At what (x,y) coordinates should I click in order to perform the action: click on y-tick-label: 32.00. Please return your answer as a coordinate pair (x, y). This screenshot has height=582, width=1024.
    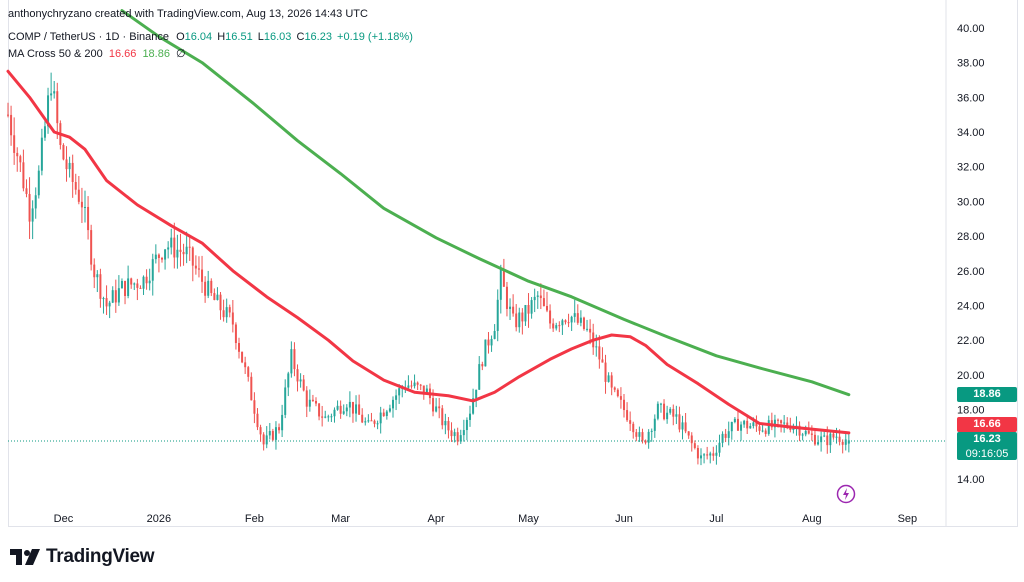
    Looking at the image, I should click on (971, 168).